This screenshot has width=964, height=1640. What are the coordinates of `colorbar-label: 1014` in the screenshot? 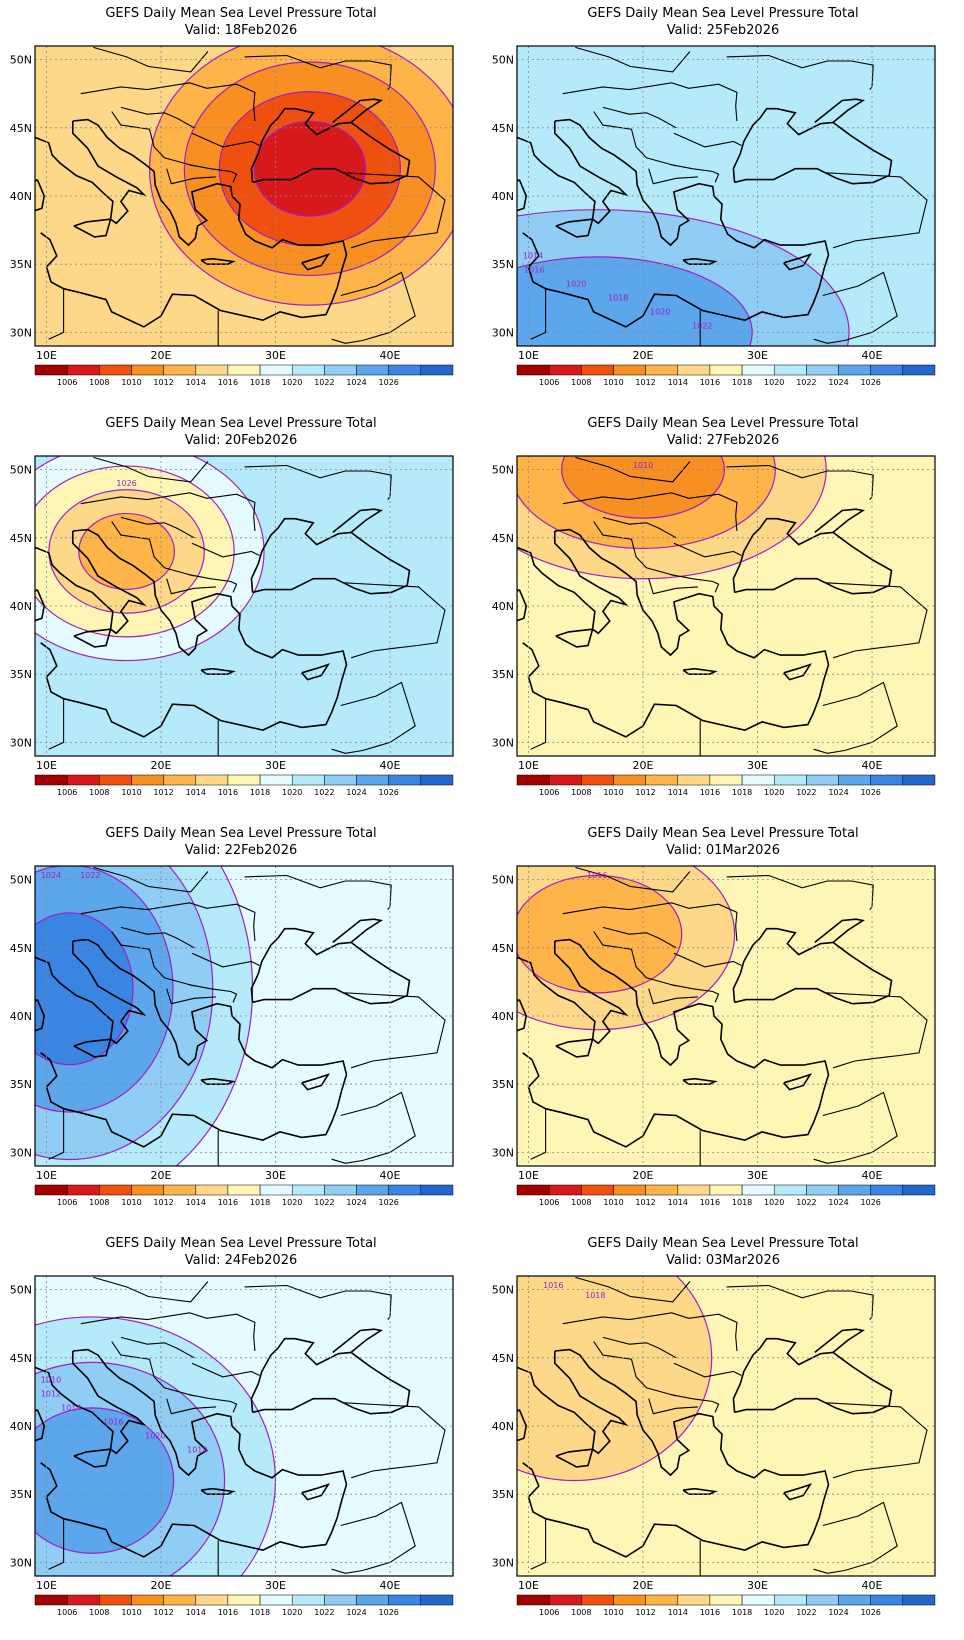 It's located at (196, 382).